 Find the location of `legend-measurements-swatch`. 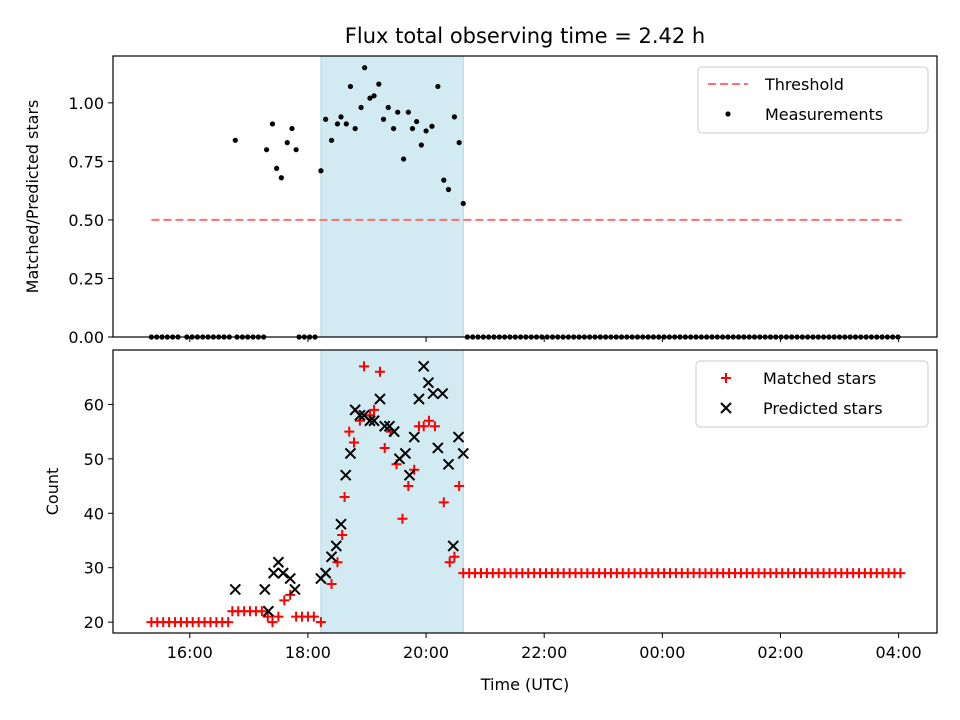

legend-measurements-swatch is located at coordinates (728, 114).